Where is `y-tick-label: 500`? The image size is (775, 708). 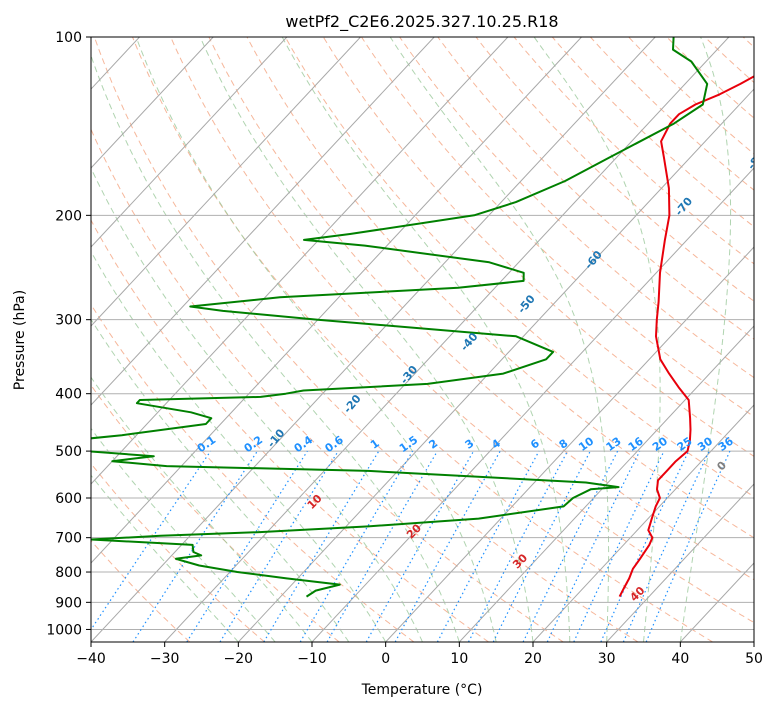 y-tick-label: 500 is located at coordinates (68, 452).